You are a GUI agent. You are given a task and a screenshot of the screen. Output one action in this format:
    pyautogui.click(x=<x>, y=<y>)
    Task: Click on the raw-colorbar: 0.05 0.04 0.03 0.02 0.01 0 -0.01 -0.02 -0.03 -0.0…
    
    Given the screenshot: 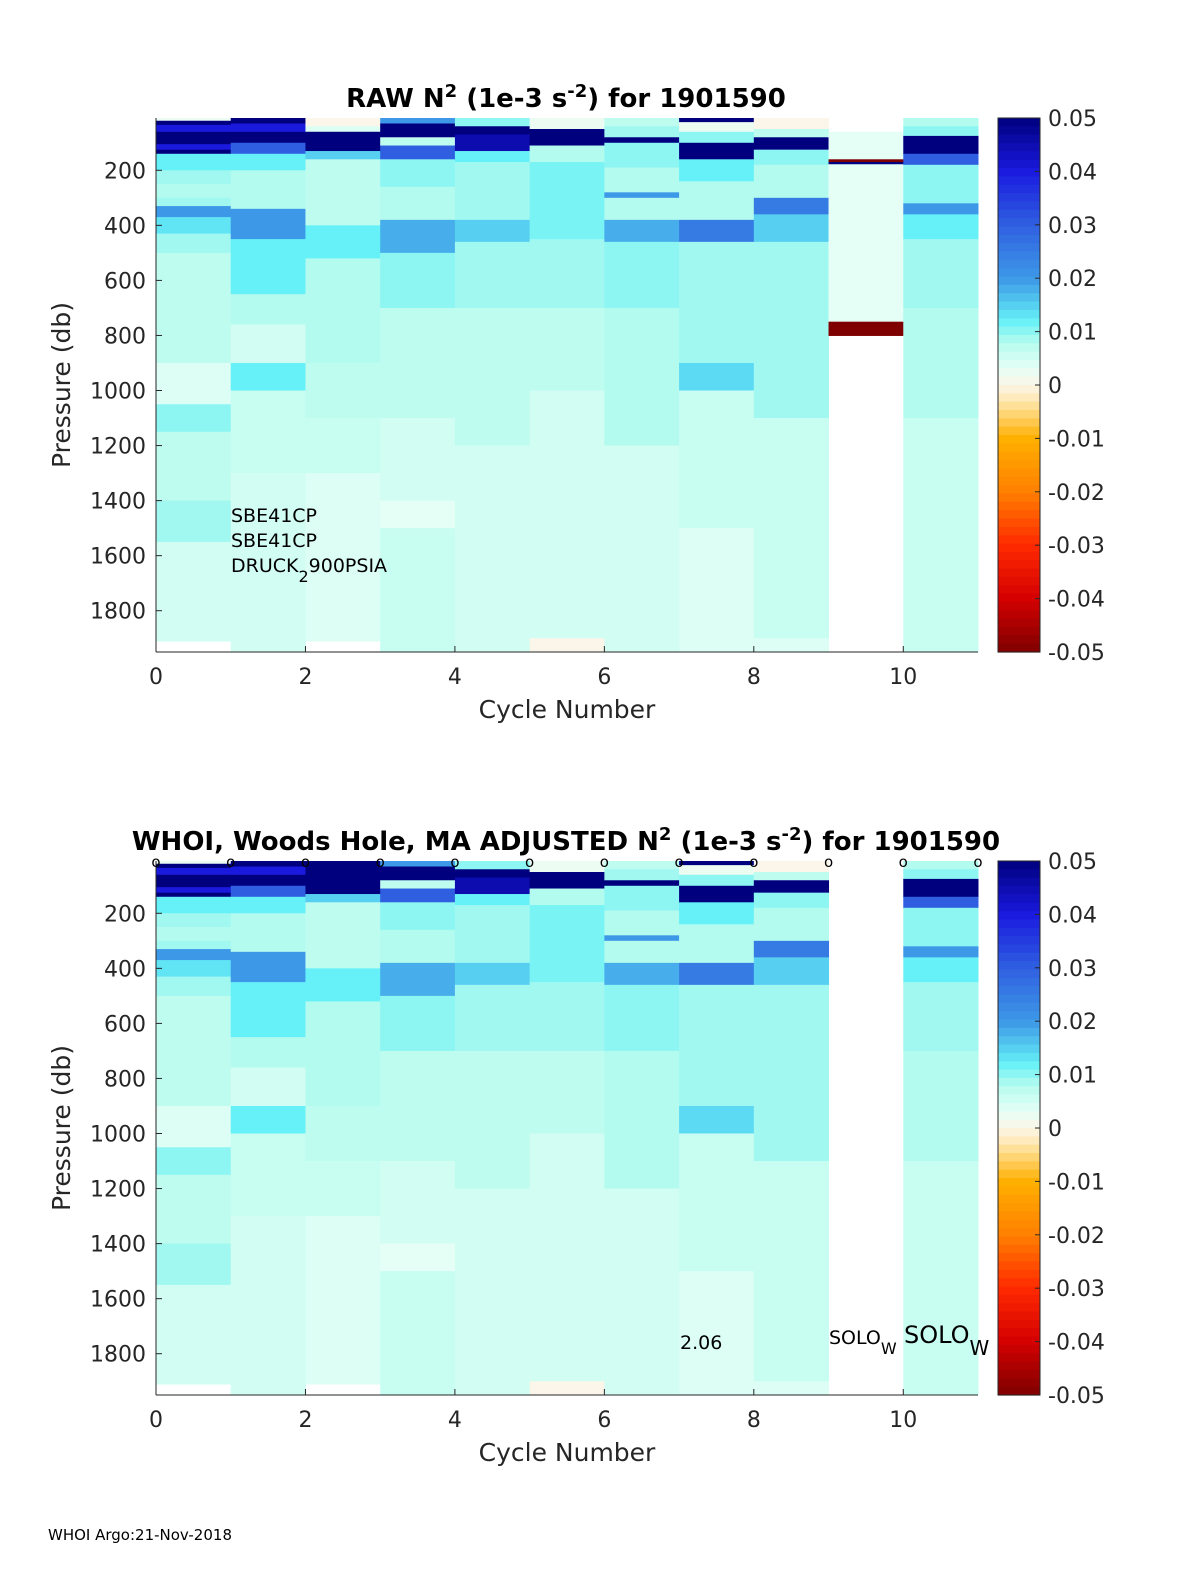 What is the action you would take?
    pyautogui.click(x=1051, y=386)
    